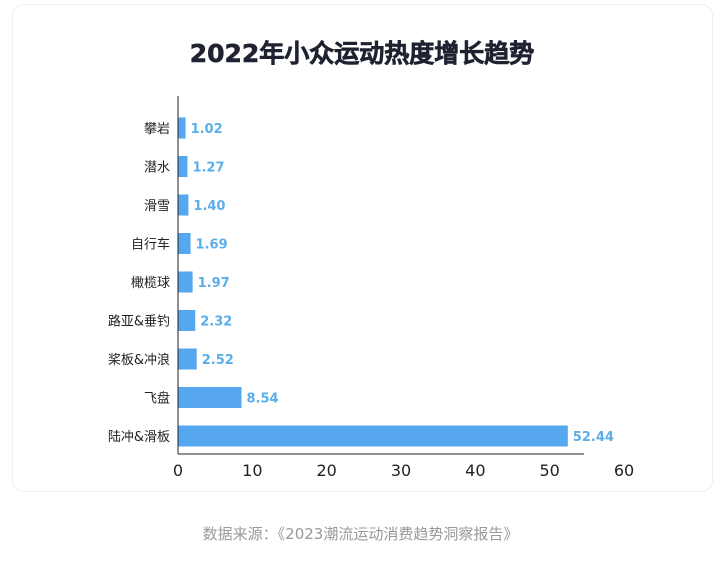 The width and height of the screenshot is (721, 566). I want to click on value-label: 1.69, so click(212, 245).